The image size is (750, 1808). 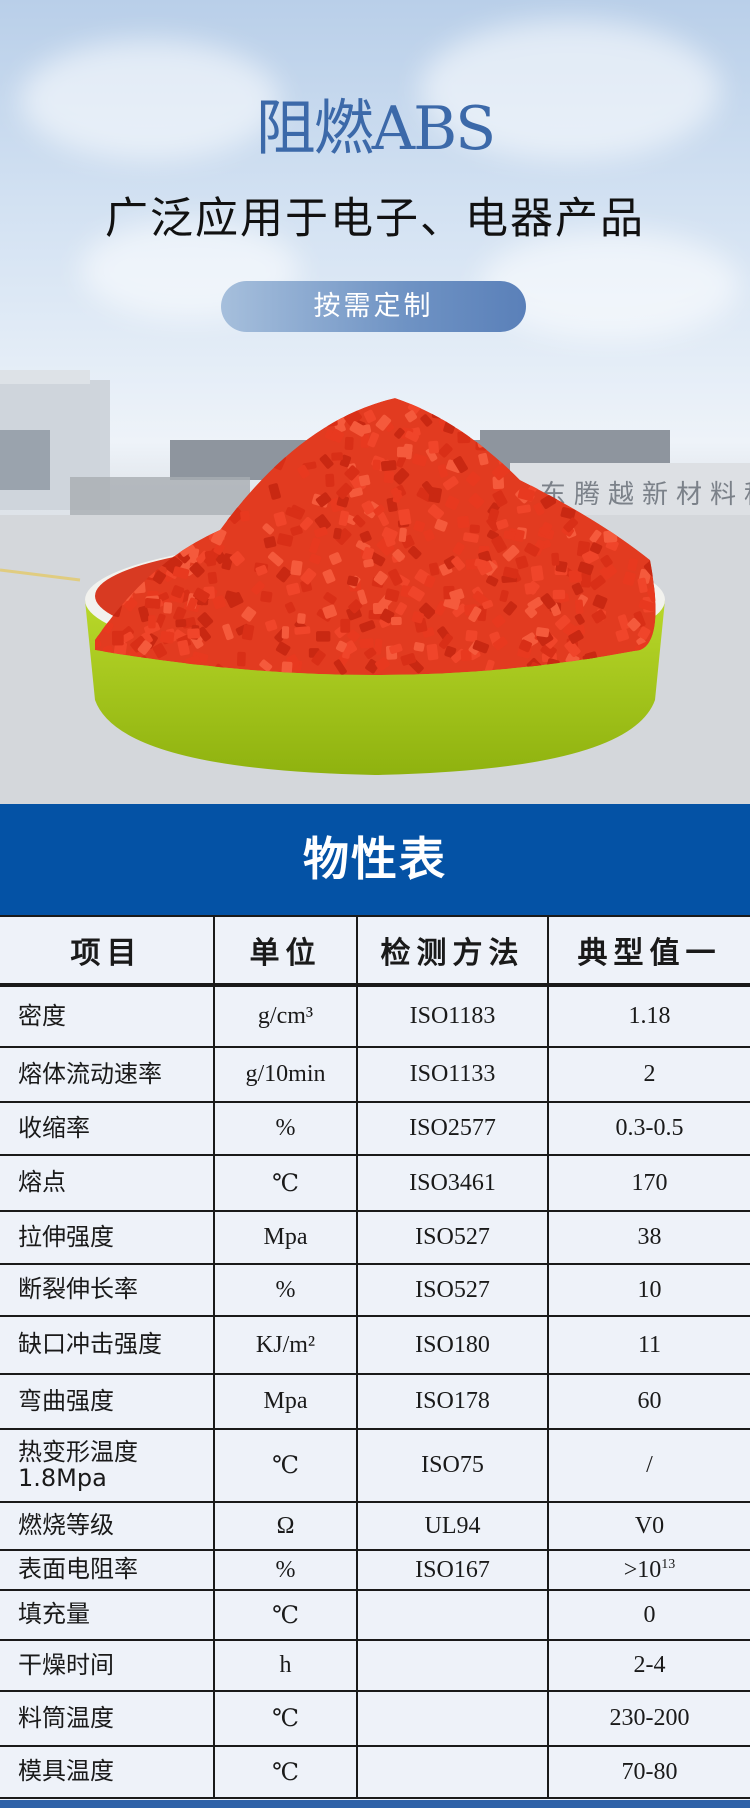 What do you see at coordinates (452, 1401) in the screenshot?
I see `cell-method-text: ISO178` at bounding box center [452, 1401].